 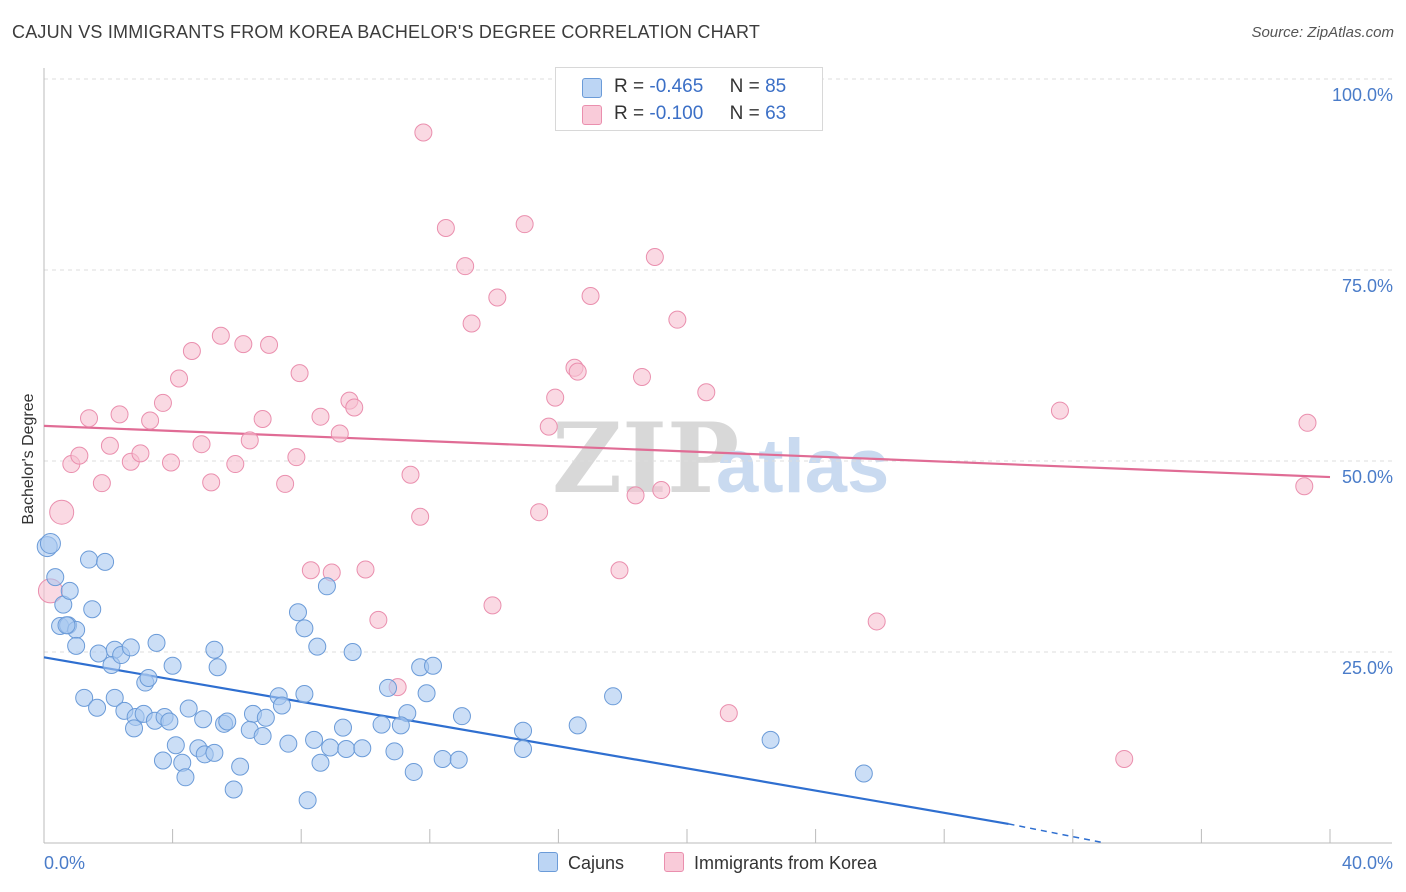 I want to click on blue-swatch, so click(x=548, y=862).